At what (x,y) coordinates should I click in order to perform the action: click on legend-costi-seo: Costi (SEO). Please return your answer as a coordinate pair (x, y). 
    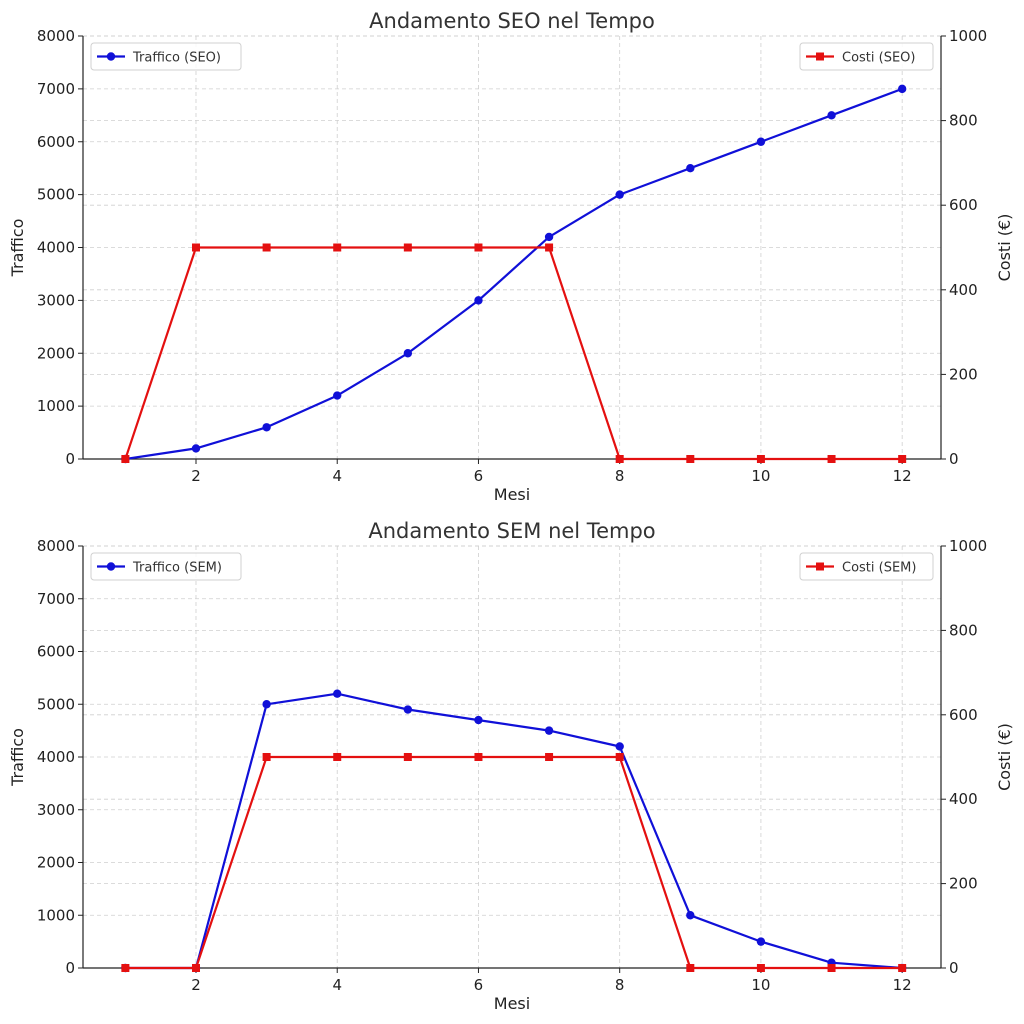
    Looking at the image, I should click on (866, 56).